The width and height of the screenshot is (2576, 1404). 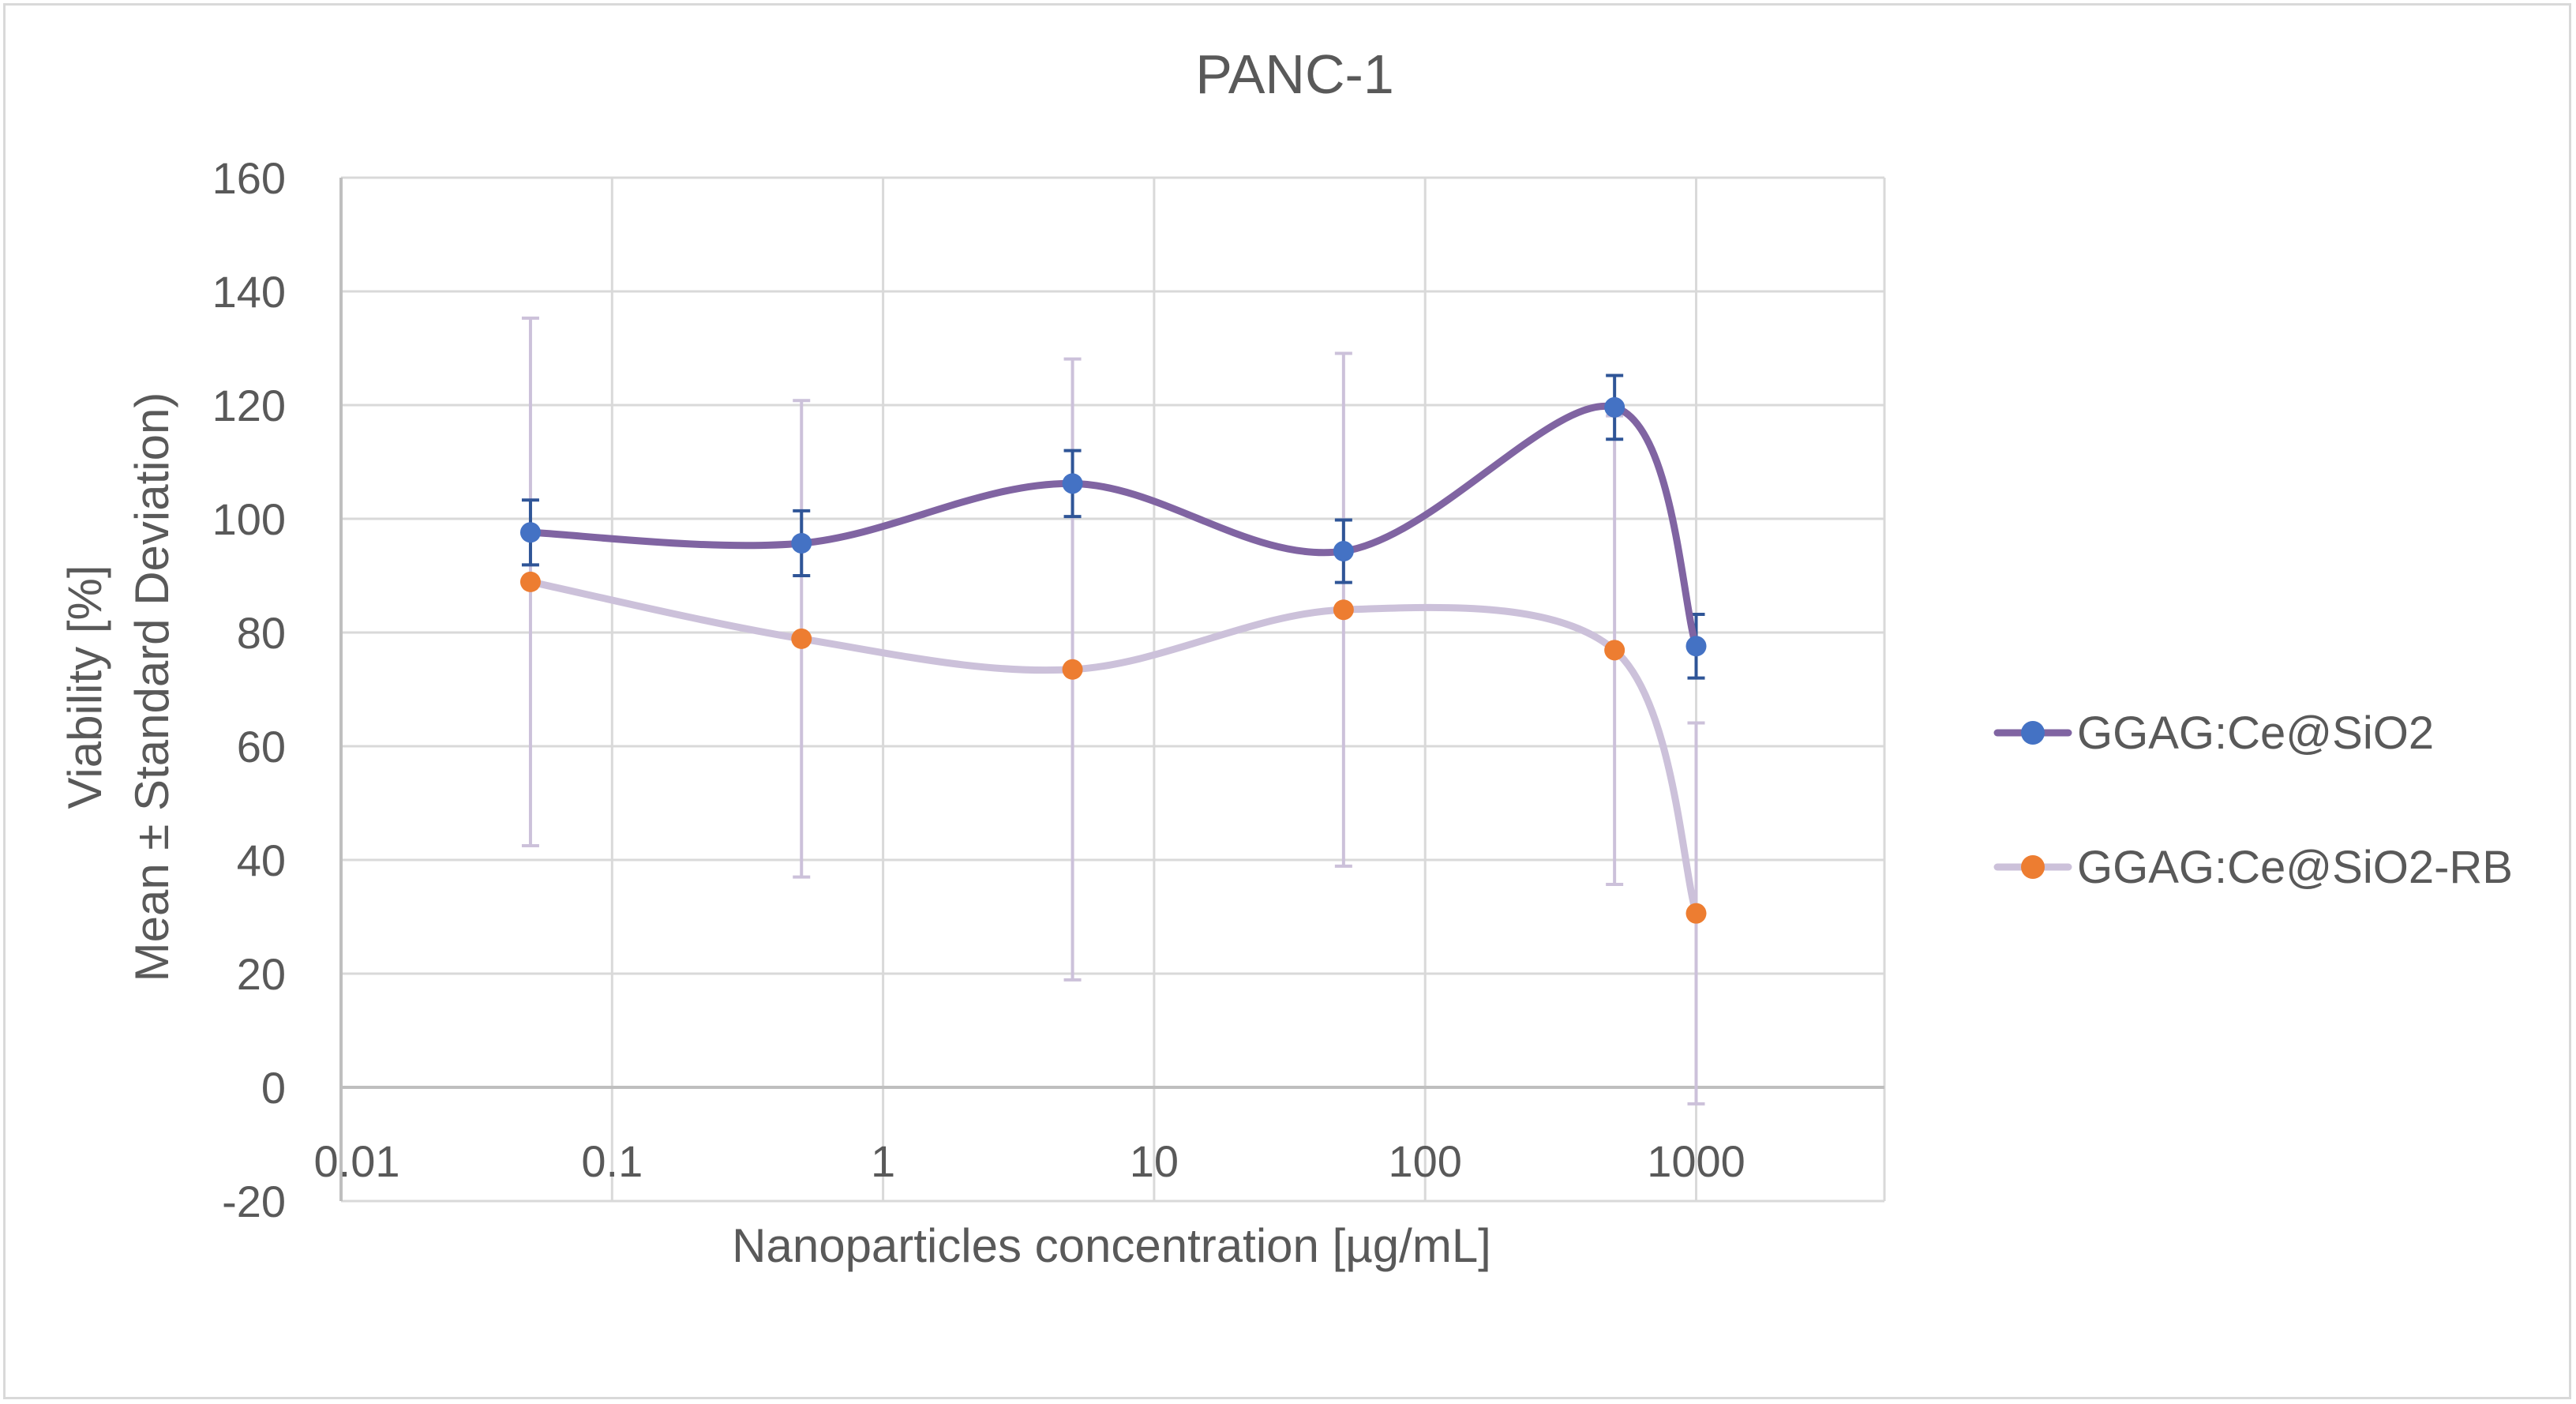 I want to click on x-tick-label: 1, so click(x=883, y=1161).